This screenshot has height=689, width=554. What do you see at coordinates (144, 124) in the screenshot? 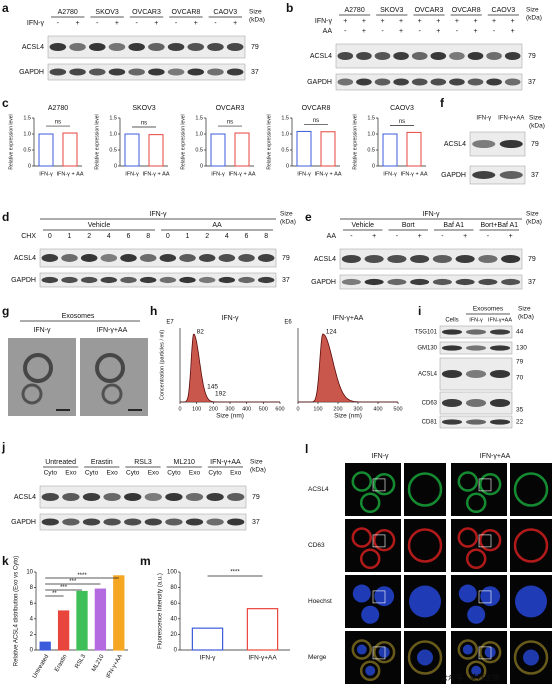
I see `significance-label: ns` at bounding box center [144, 124].